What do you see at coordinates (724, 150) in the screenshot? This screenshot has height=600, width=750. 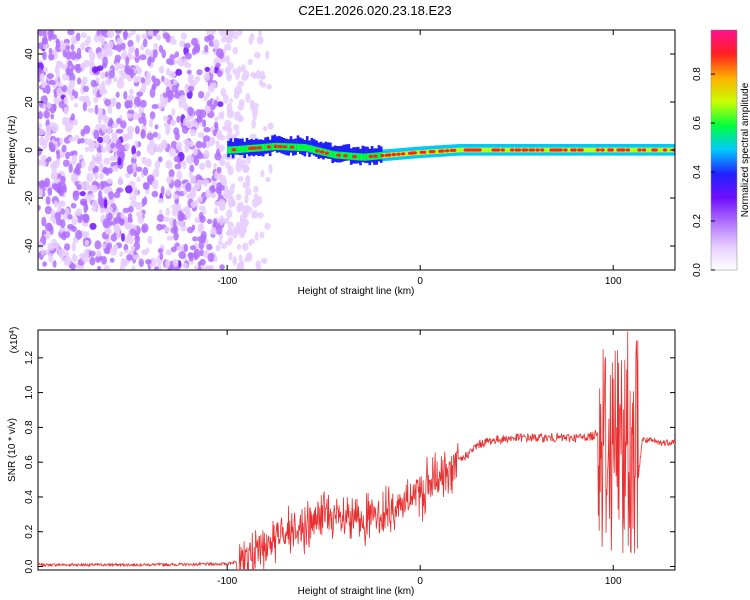 I see `colorbar-frame` at bounding box center [724, 150].